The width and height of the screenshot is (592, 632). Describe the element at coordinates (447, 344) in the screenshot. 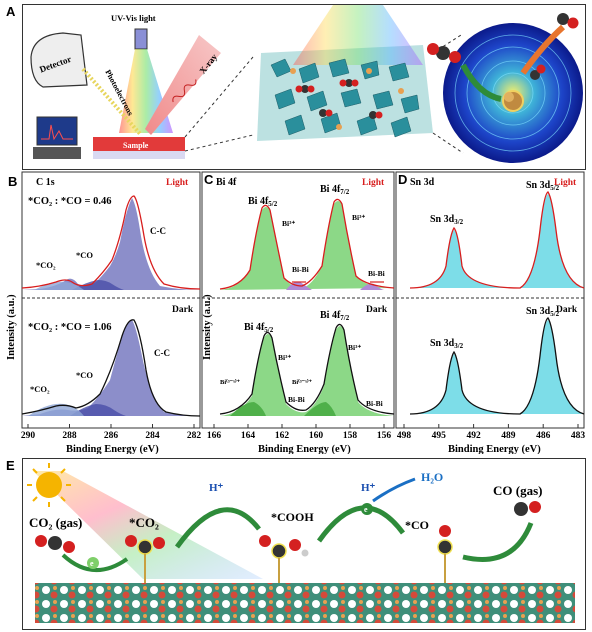

I see `d-sn32-dark: Sn 3d3/2` at that location.